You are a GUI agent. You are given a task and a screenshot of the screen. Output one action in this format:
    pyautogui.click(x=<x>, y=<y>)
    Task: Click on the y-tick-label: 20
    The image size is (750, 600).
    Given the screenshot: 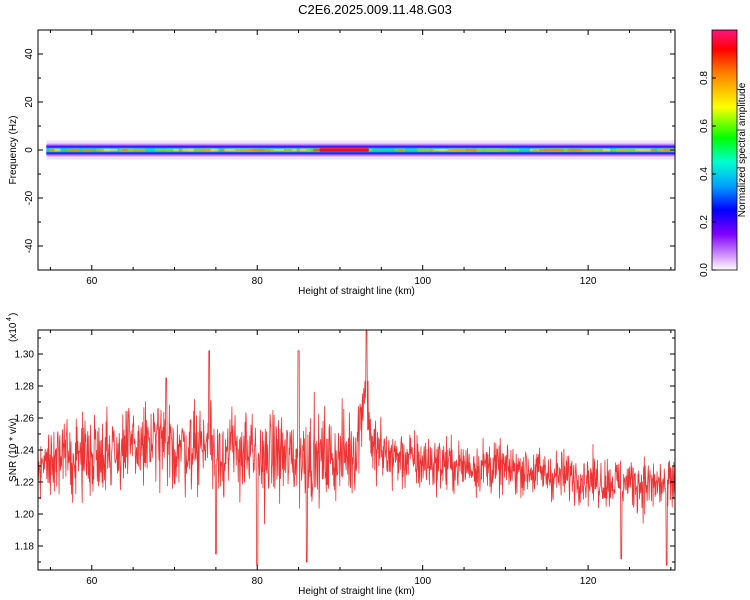 What is the action you would take?
    pyautogui.click(x=29, y=102)
    